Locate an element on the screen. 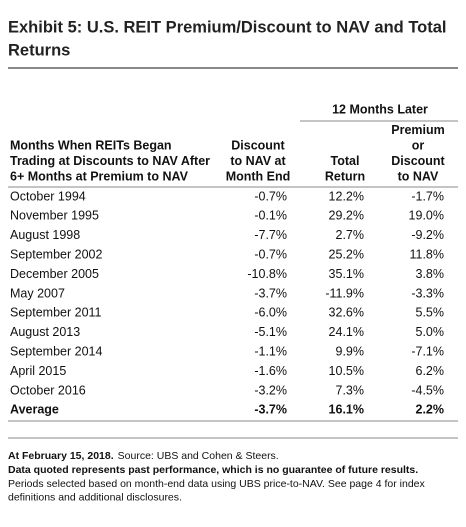  cell: -1.7% is located at coordinates (427, 196).